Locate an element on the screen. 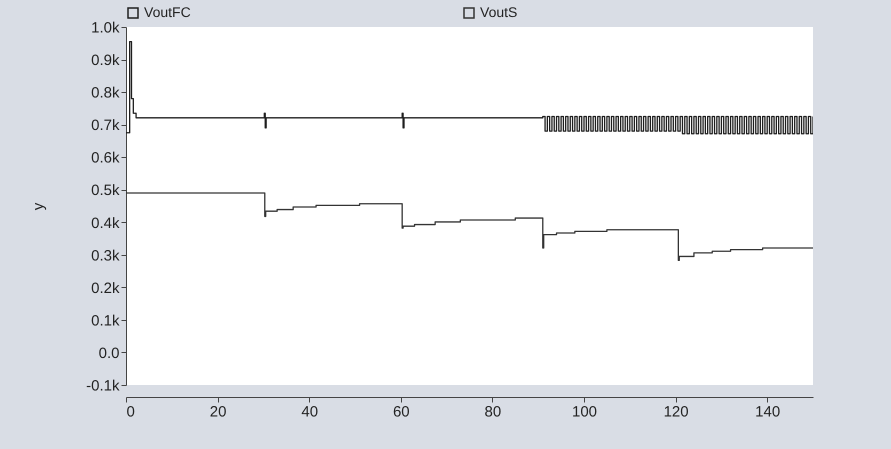 This screenshot has width=891, height=449. y-tick-label: -0.1k is located at coordinates (103, 386).